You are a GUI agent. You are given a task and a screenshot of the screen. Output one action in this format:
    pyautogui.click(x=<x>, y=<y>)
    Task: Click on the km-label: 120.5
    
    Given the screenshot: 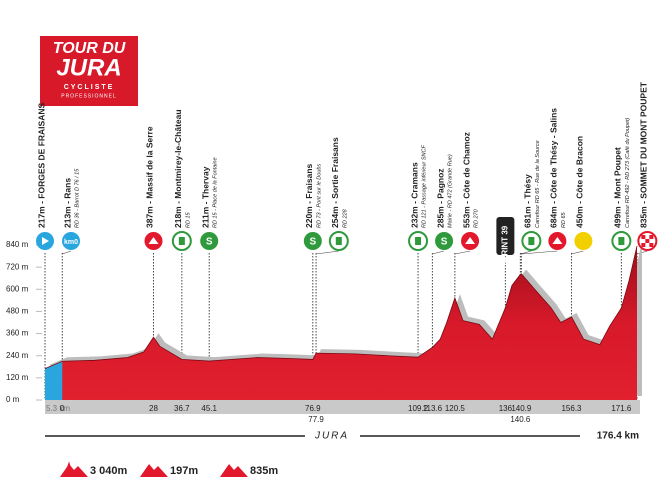 What is the action you would take?
    pyautogui.click(x=455, y=408)
    